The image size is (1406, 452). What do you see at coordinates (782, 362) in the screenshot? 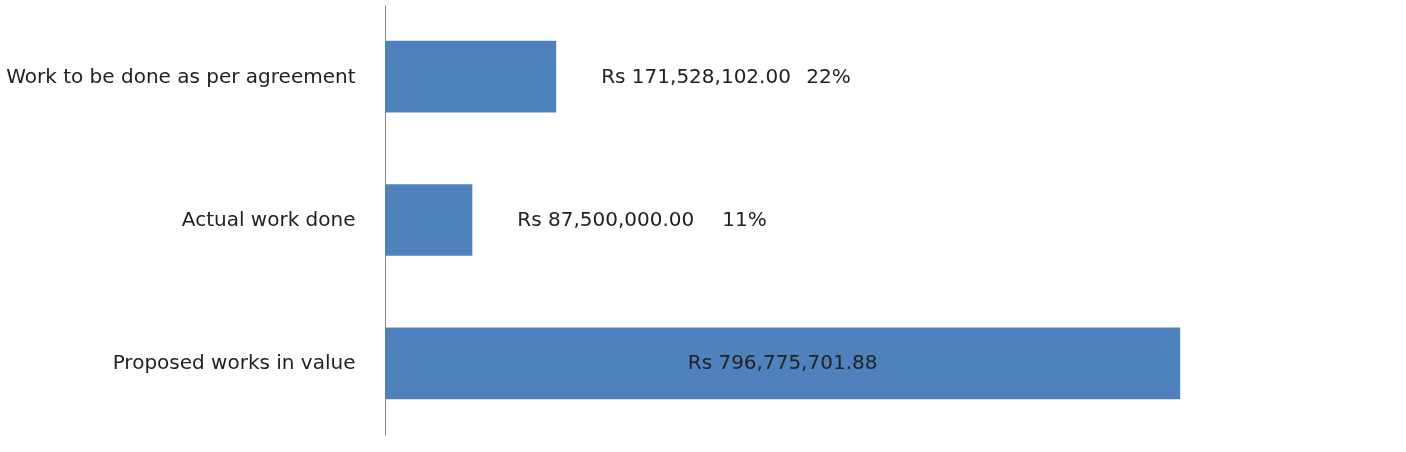
I see `data-label: Rs 796,775,701.88` at bounding box center [782, 362].